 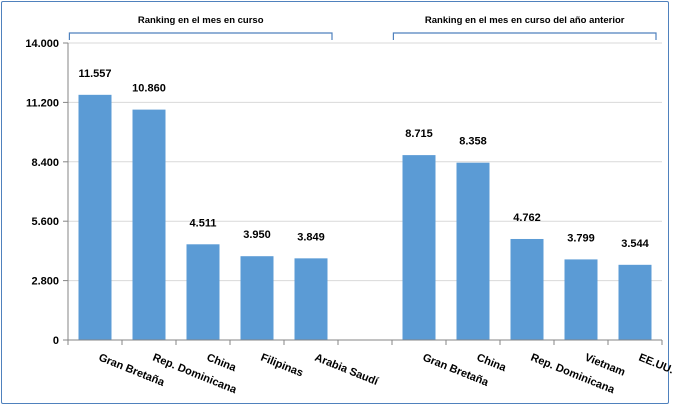 What do you see at coordinates (419, 134) in the screenshot?
I see `data-label: 8.715` at bounding box center [419, 134].